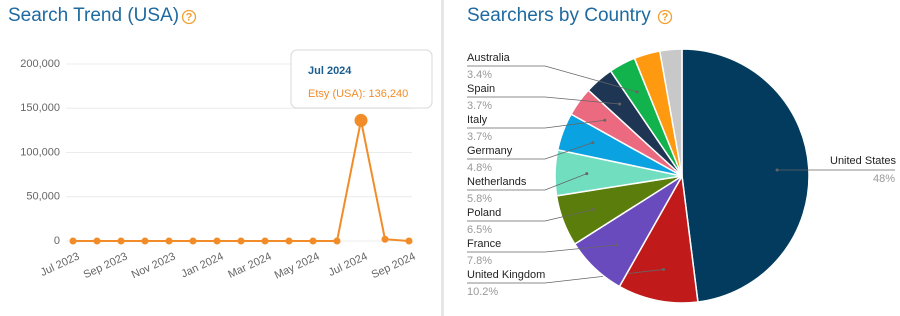  Describe the element at coordinates (297, 265) in the screenshot. I see `x-tick-label: May 2024` at that location.